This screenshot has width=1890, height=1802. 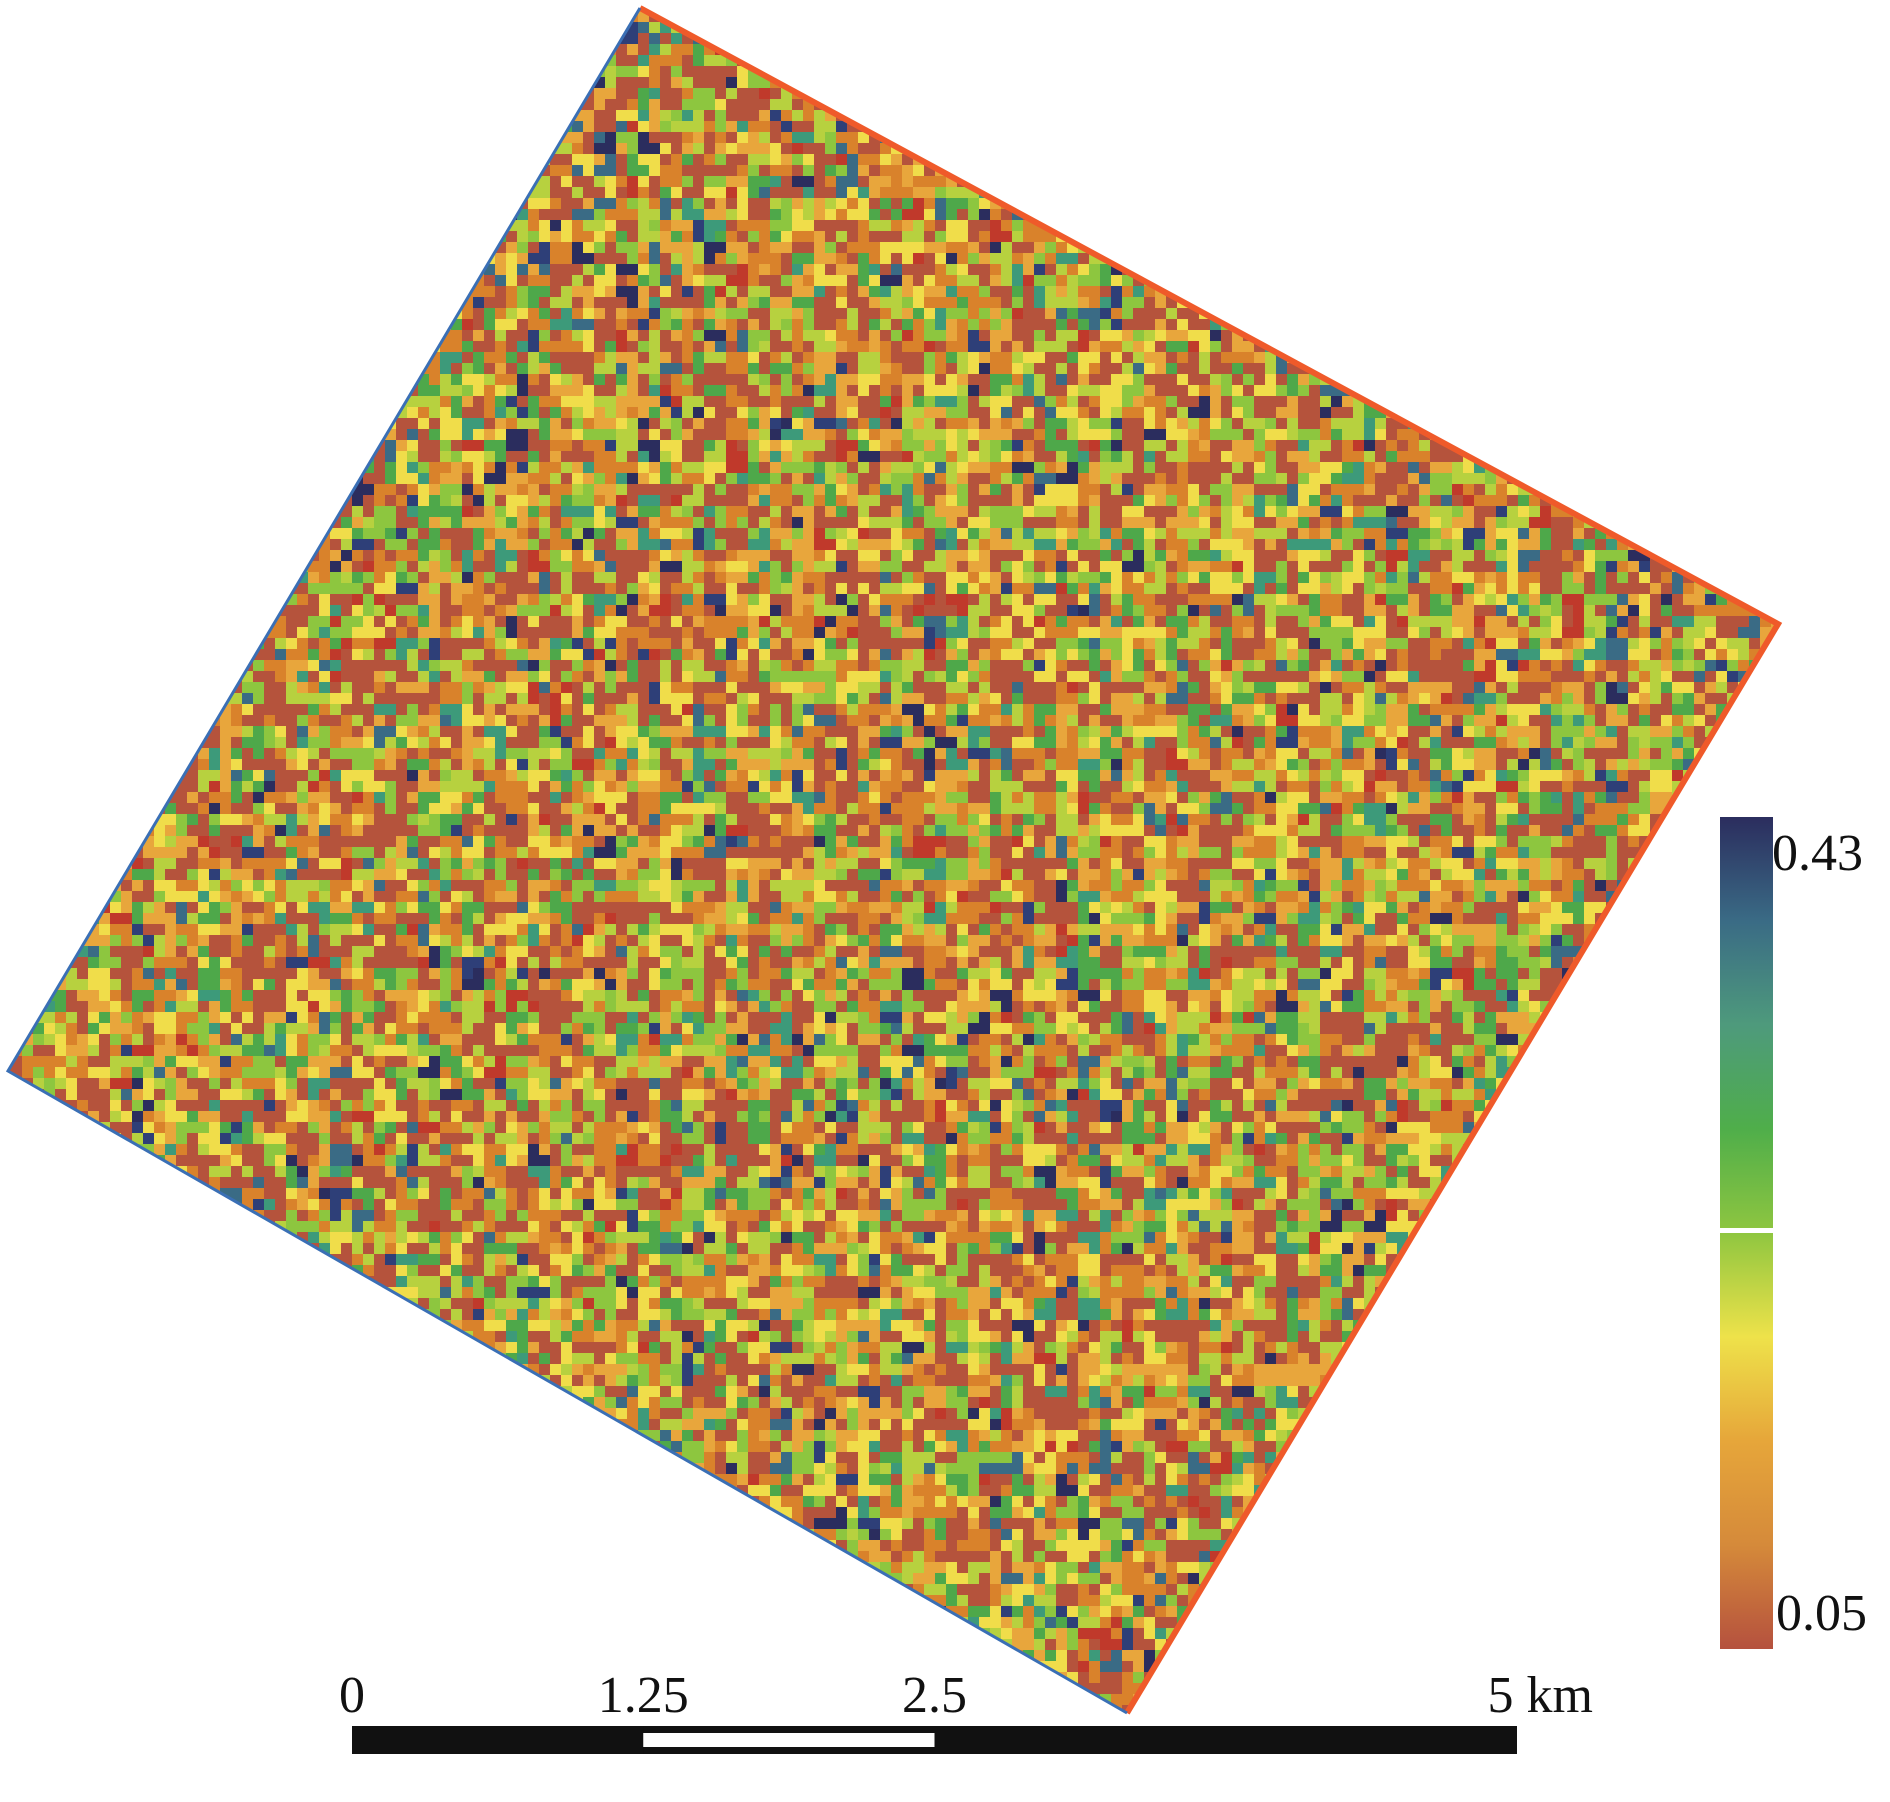 I want to click on colorbar-max-label: 0.43, so click(x=1817, y=853).